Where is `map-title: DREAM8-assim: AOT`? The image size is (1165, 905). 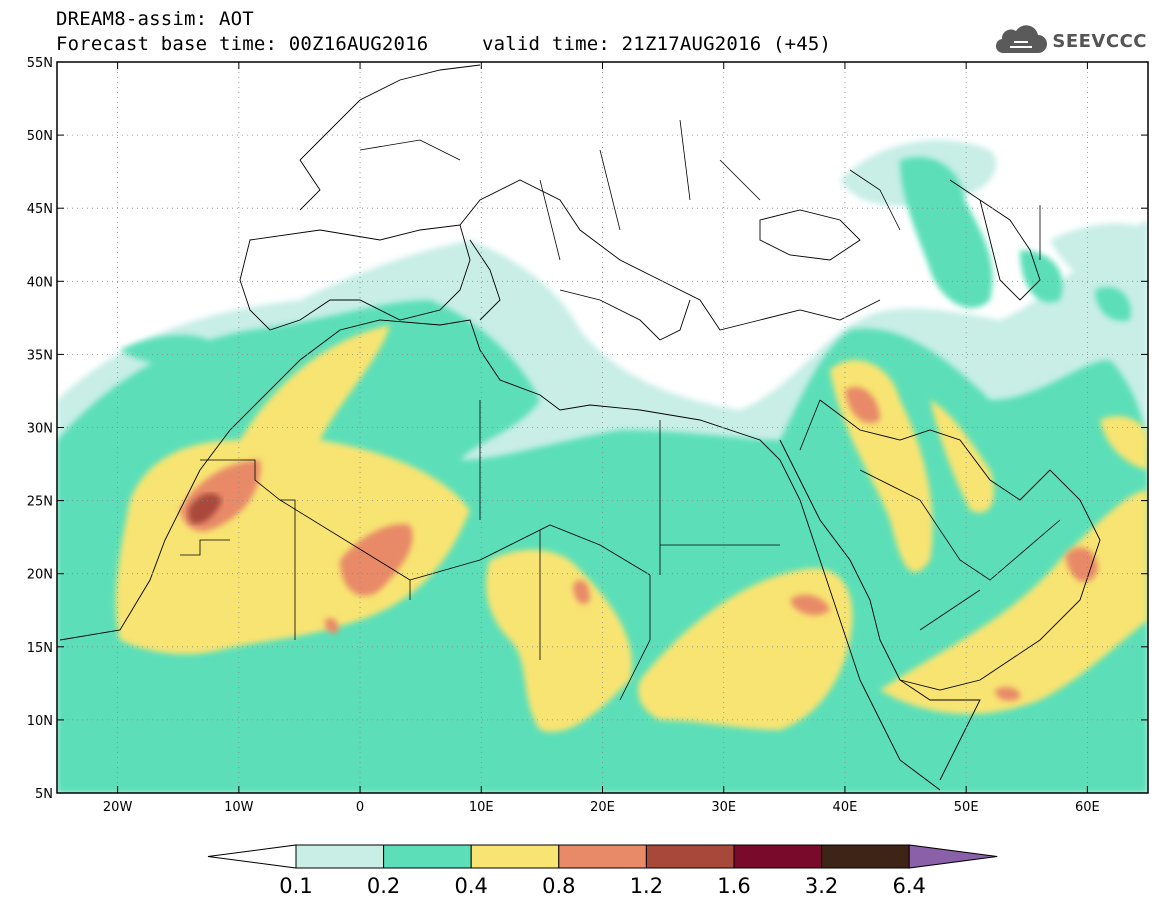 map-title: DREAM8-assim: AOT is located at coordinates (155, 19).